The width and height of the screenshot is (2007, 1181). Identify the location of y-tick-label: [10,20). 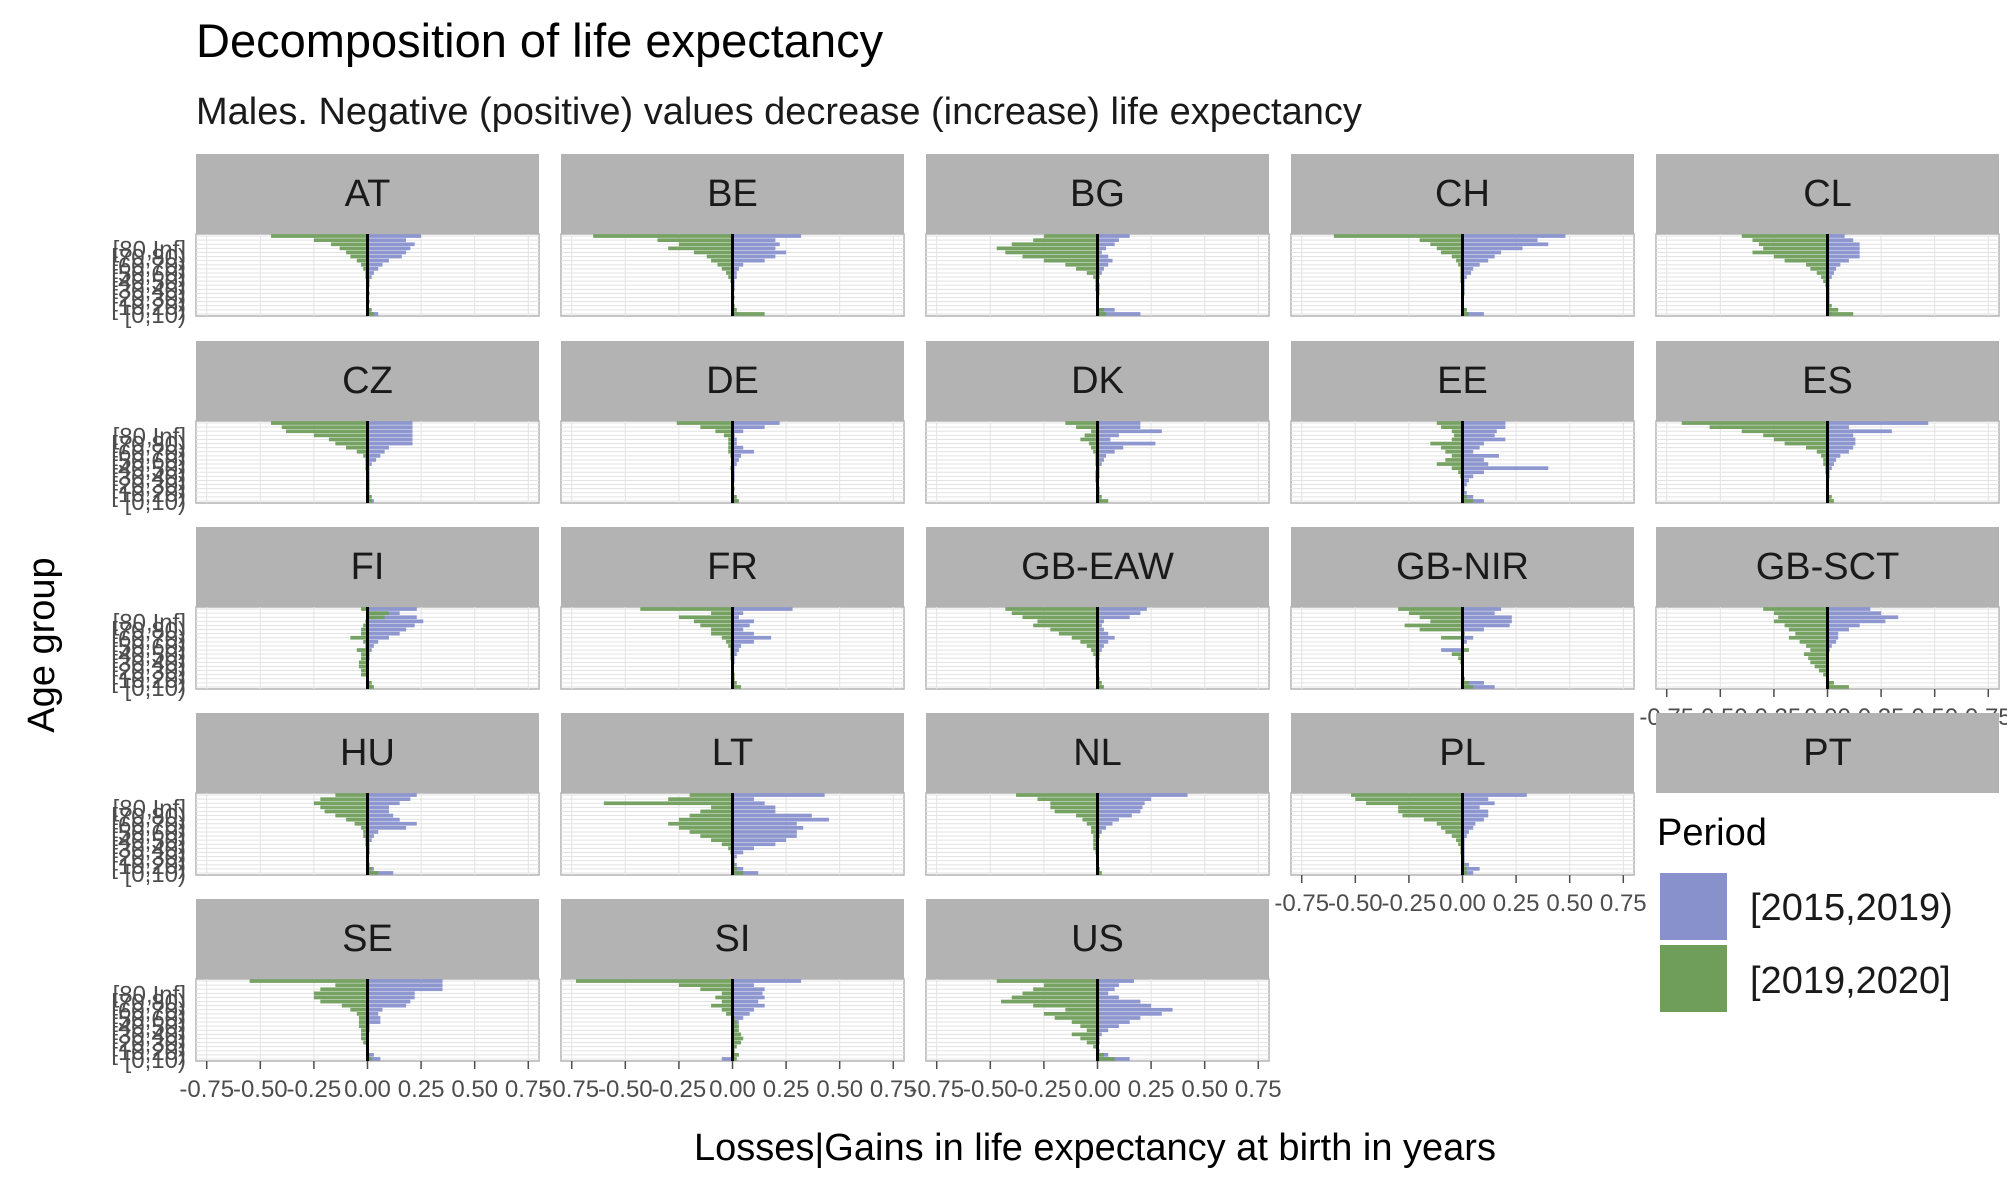
(148, 680).